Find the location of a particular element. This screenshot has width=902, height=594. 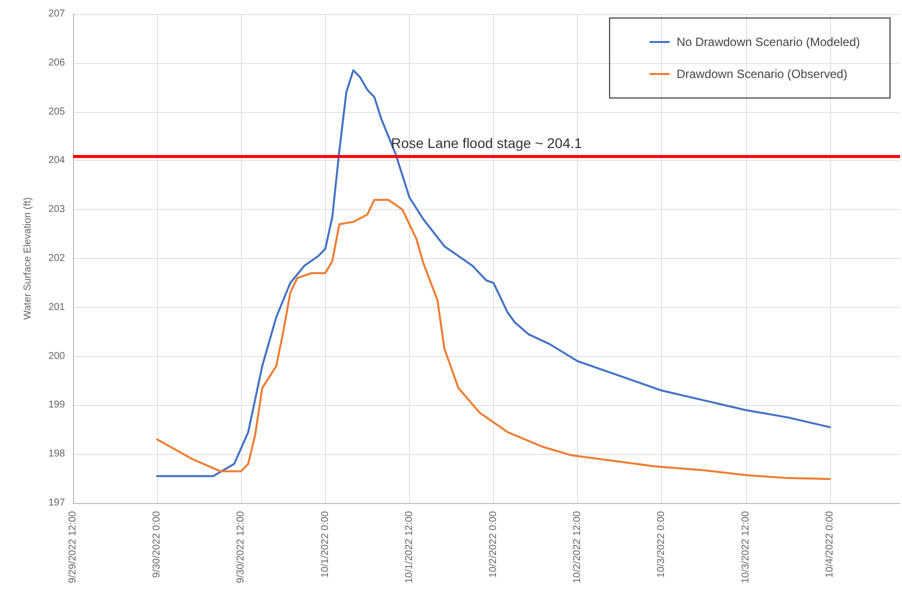

y-tick-label: 203 is located at coordinates (57, 210).